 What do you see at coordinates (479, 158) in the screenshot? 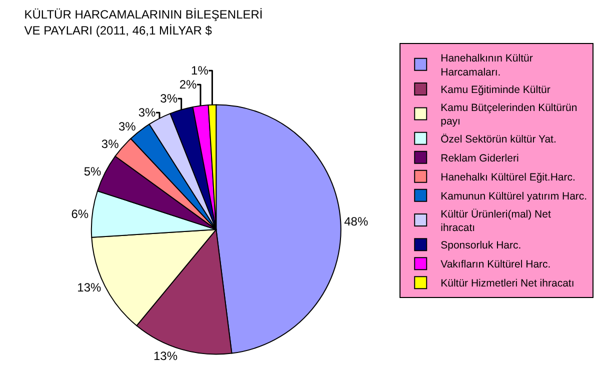
I see `legend-label: Reklam Giderleri` at bounding box center [479, 158].